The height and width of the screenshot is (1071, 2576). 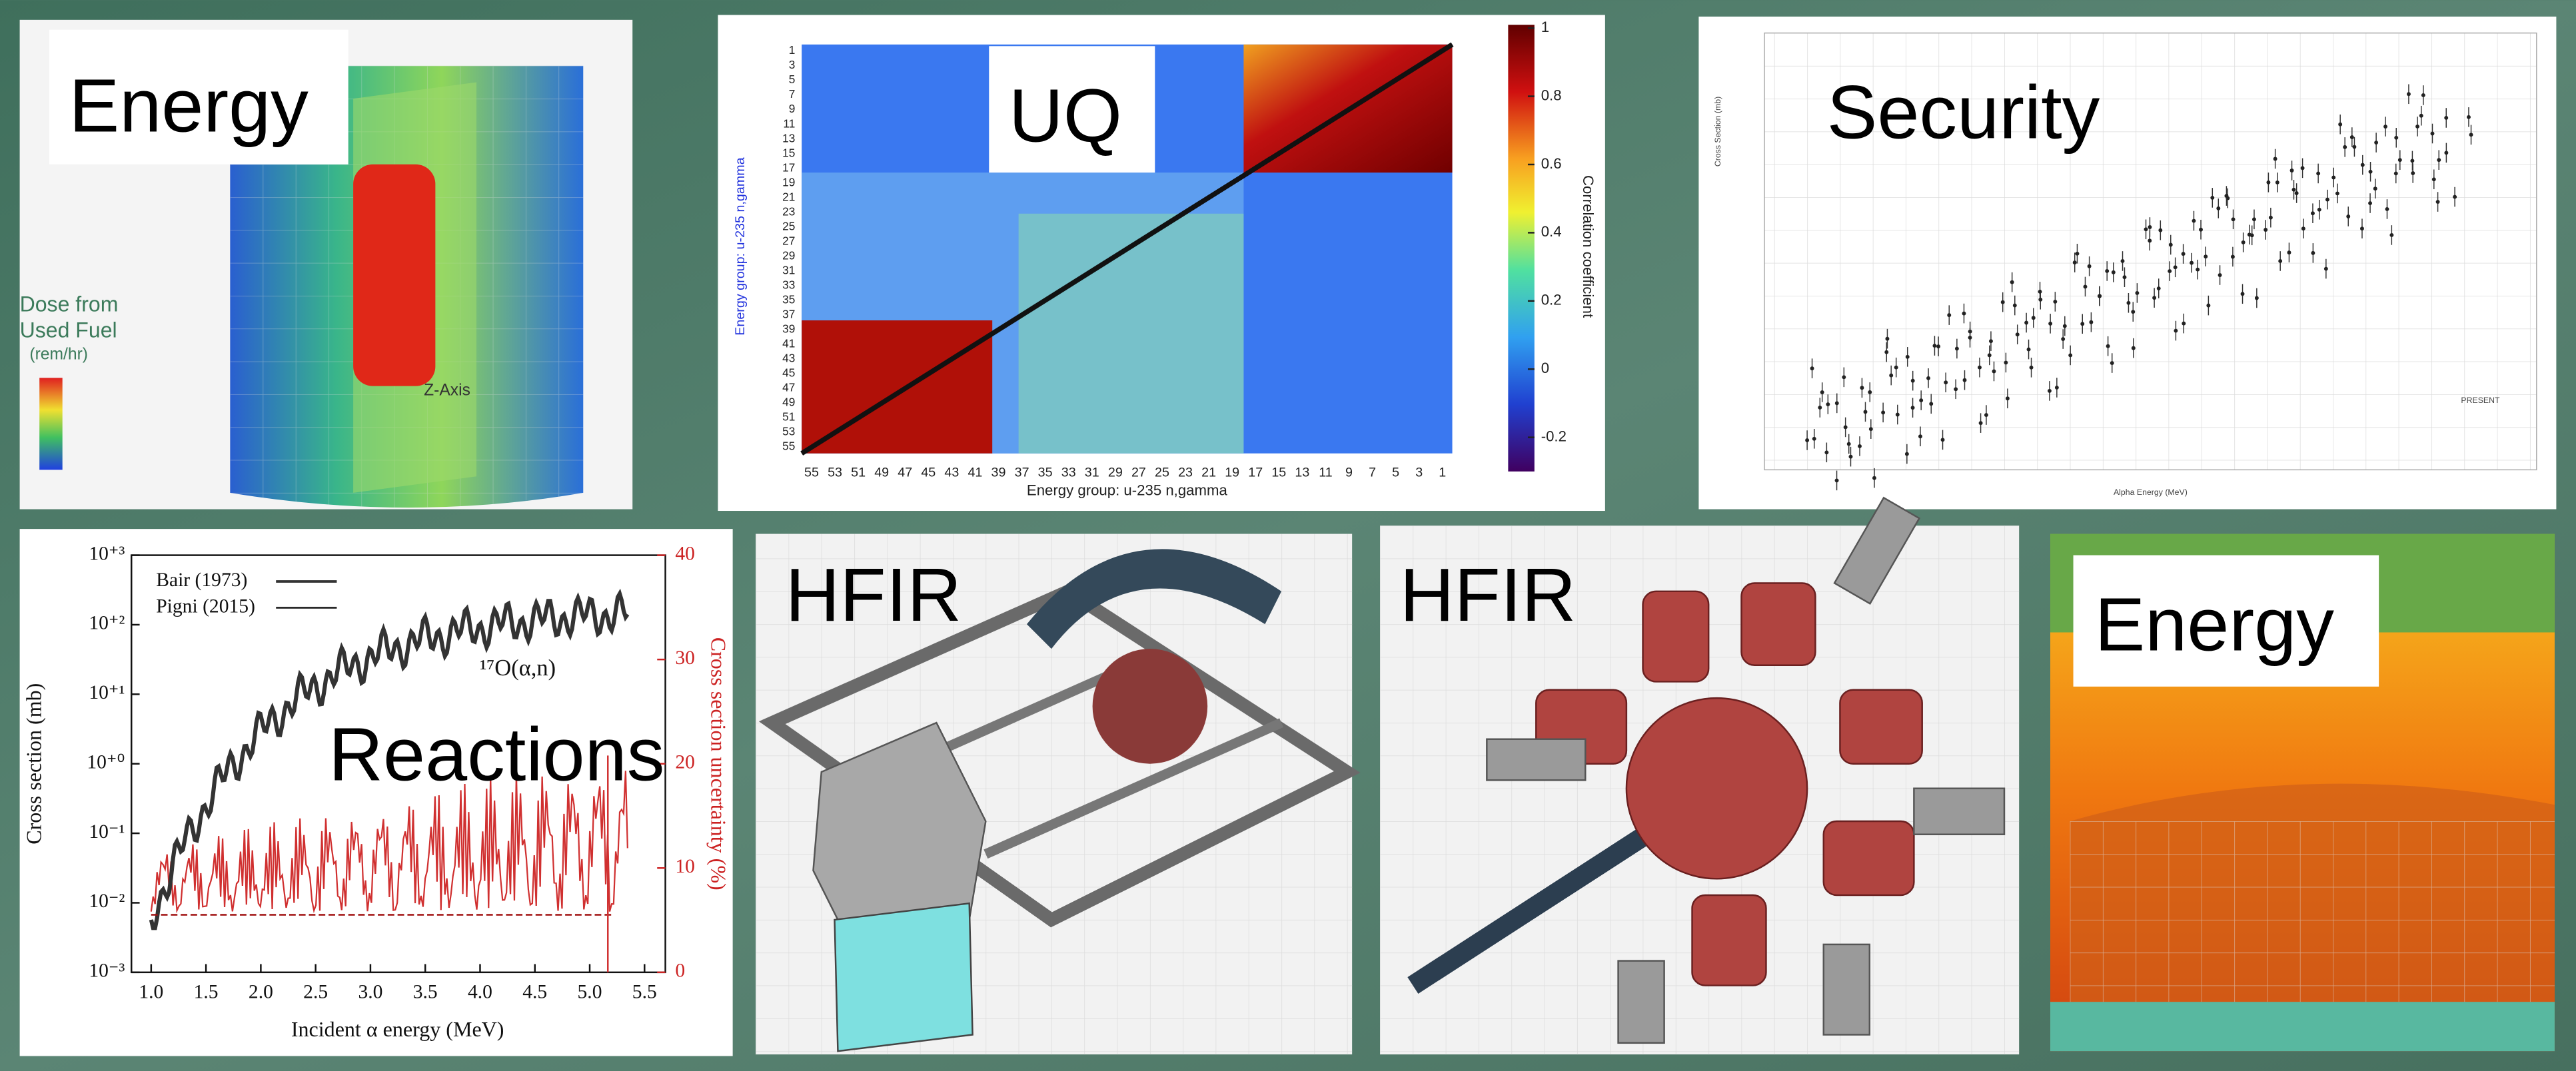 I want to click on x-tick-label: 55, so click(x=812, y=473).